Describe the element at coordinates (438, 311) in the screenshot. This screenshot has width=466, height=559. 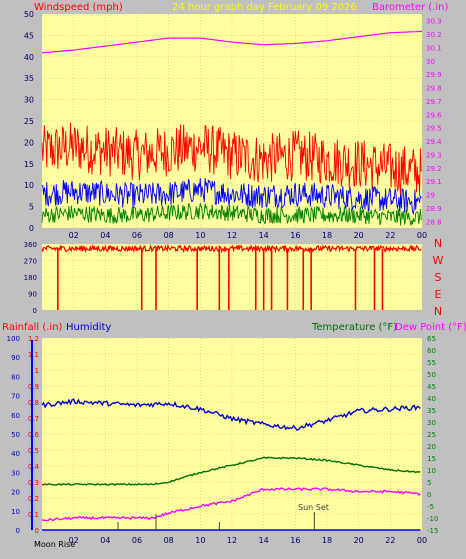
I see `compass-label-n2: N` at that location.